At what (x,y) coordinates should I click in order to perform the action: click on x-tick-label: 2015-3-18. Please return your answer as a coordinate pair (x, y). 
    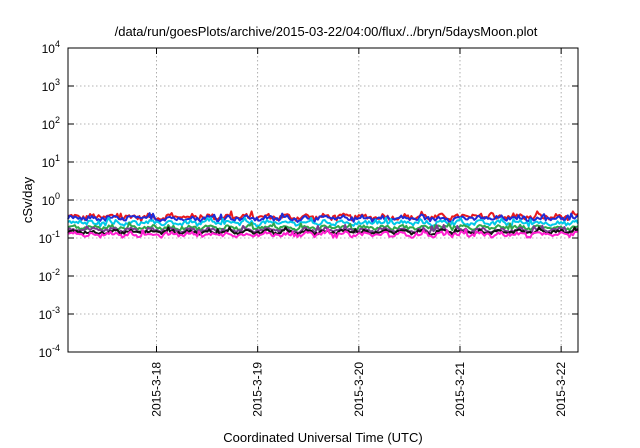
    Looking at the image, I should click on (157, 389).